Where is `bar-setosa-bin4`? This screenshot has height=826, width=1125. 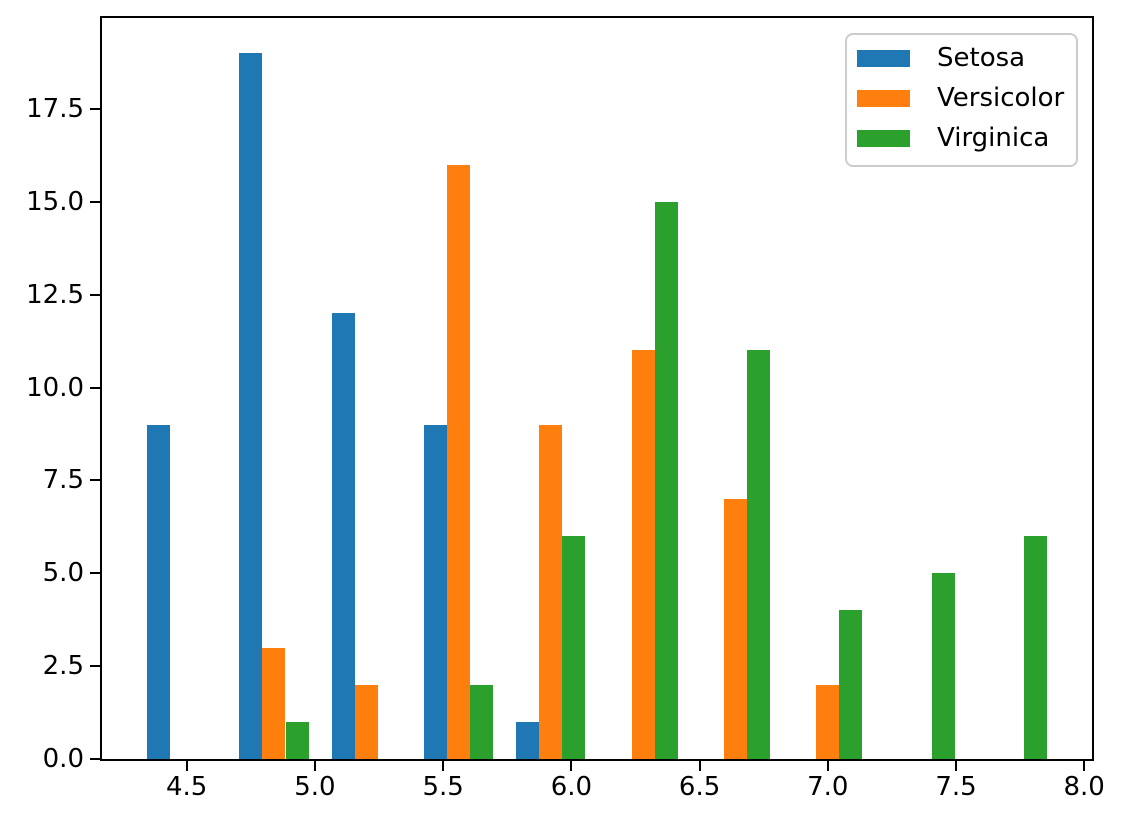
bar-setosa-bin4 is located at coordinates (435, 591).